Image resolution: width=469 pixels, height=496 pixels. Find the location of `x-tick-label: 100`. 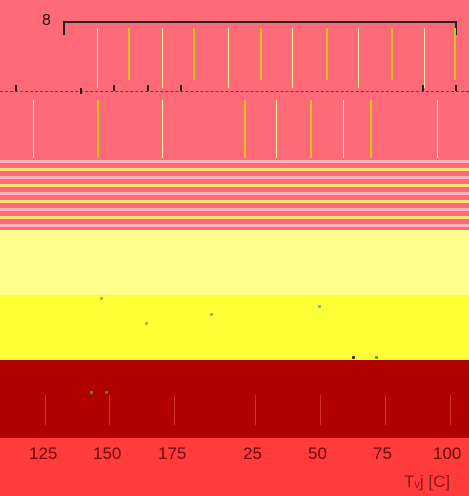

x-tick-label: 100 is located at coordinates (447, 453).